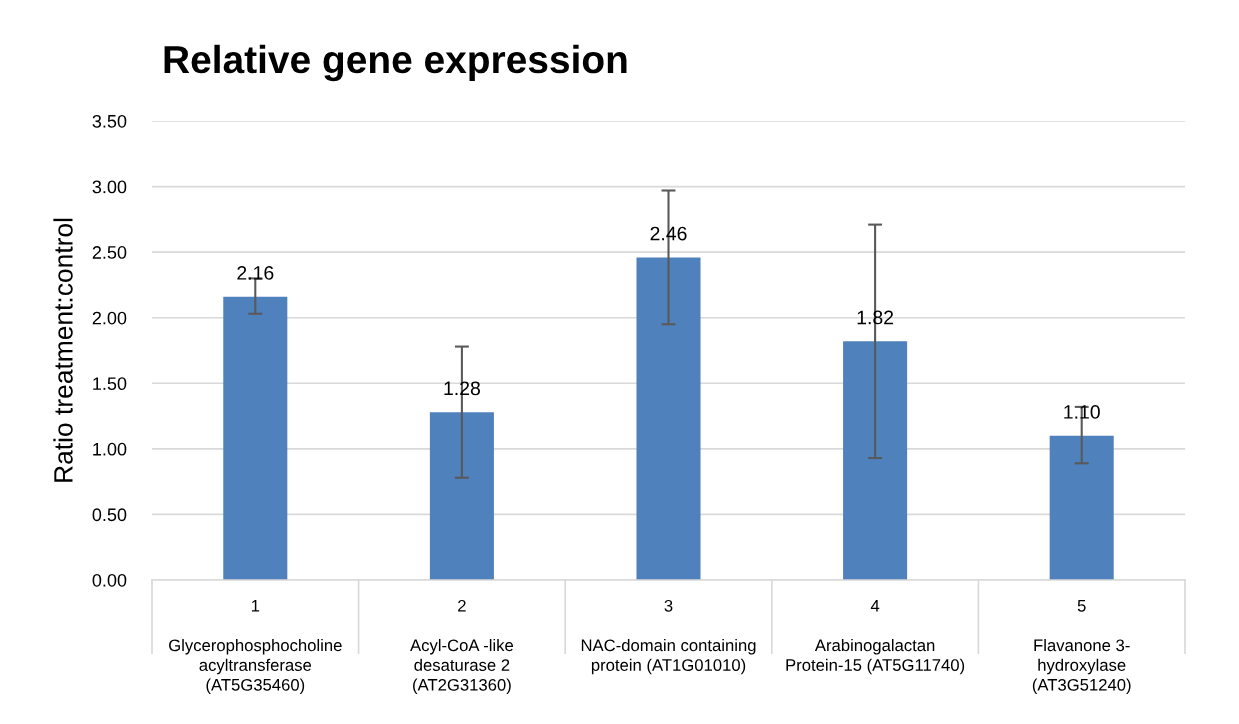  I want to click on y-tick-label: 0.00, so click(109, 580).